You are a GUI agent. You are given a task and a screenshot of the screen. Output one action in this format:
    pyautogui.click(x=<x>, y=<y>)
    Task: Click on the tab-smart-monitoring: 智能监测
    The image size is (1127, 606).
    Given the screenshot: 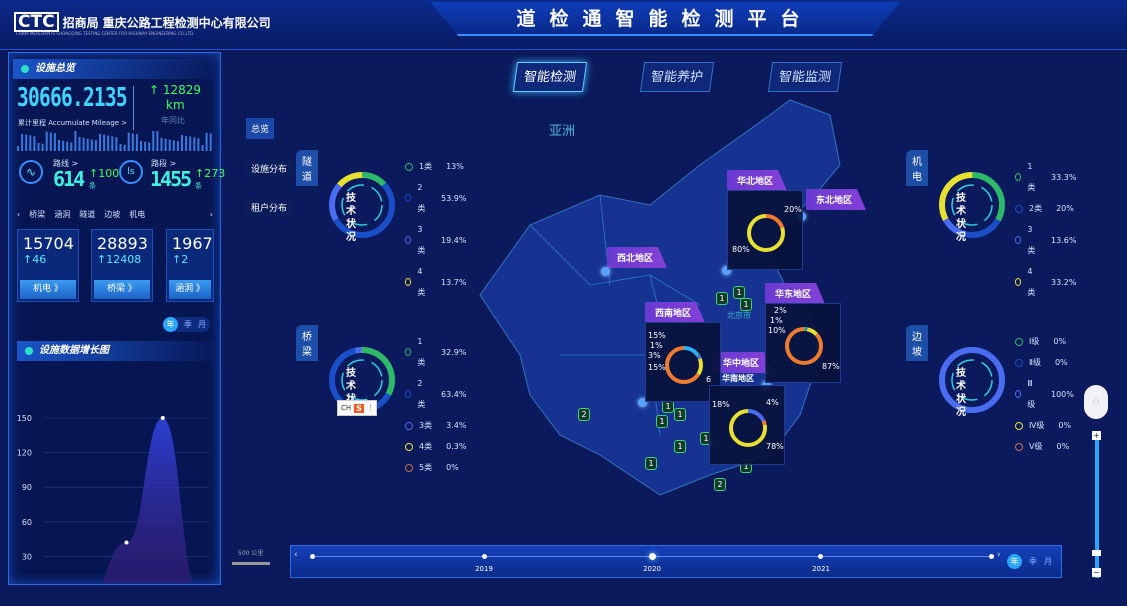 What is the action you would take?
    pyautogui.click(x=805, y=77)
    